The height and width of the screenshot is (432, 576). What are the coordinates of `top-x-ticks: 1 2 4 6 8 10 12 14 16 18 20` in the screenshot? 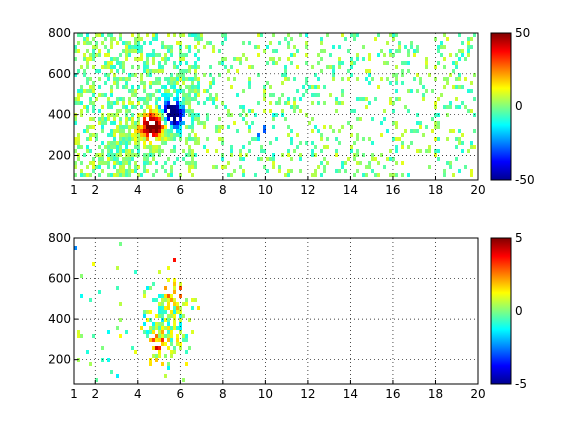 It's located at (278, 186).